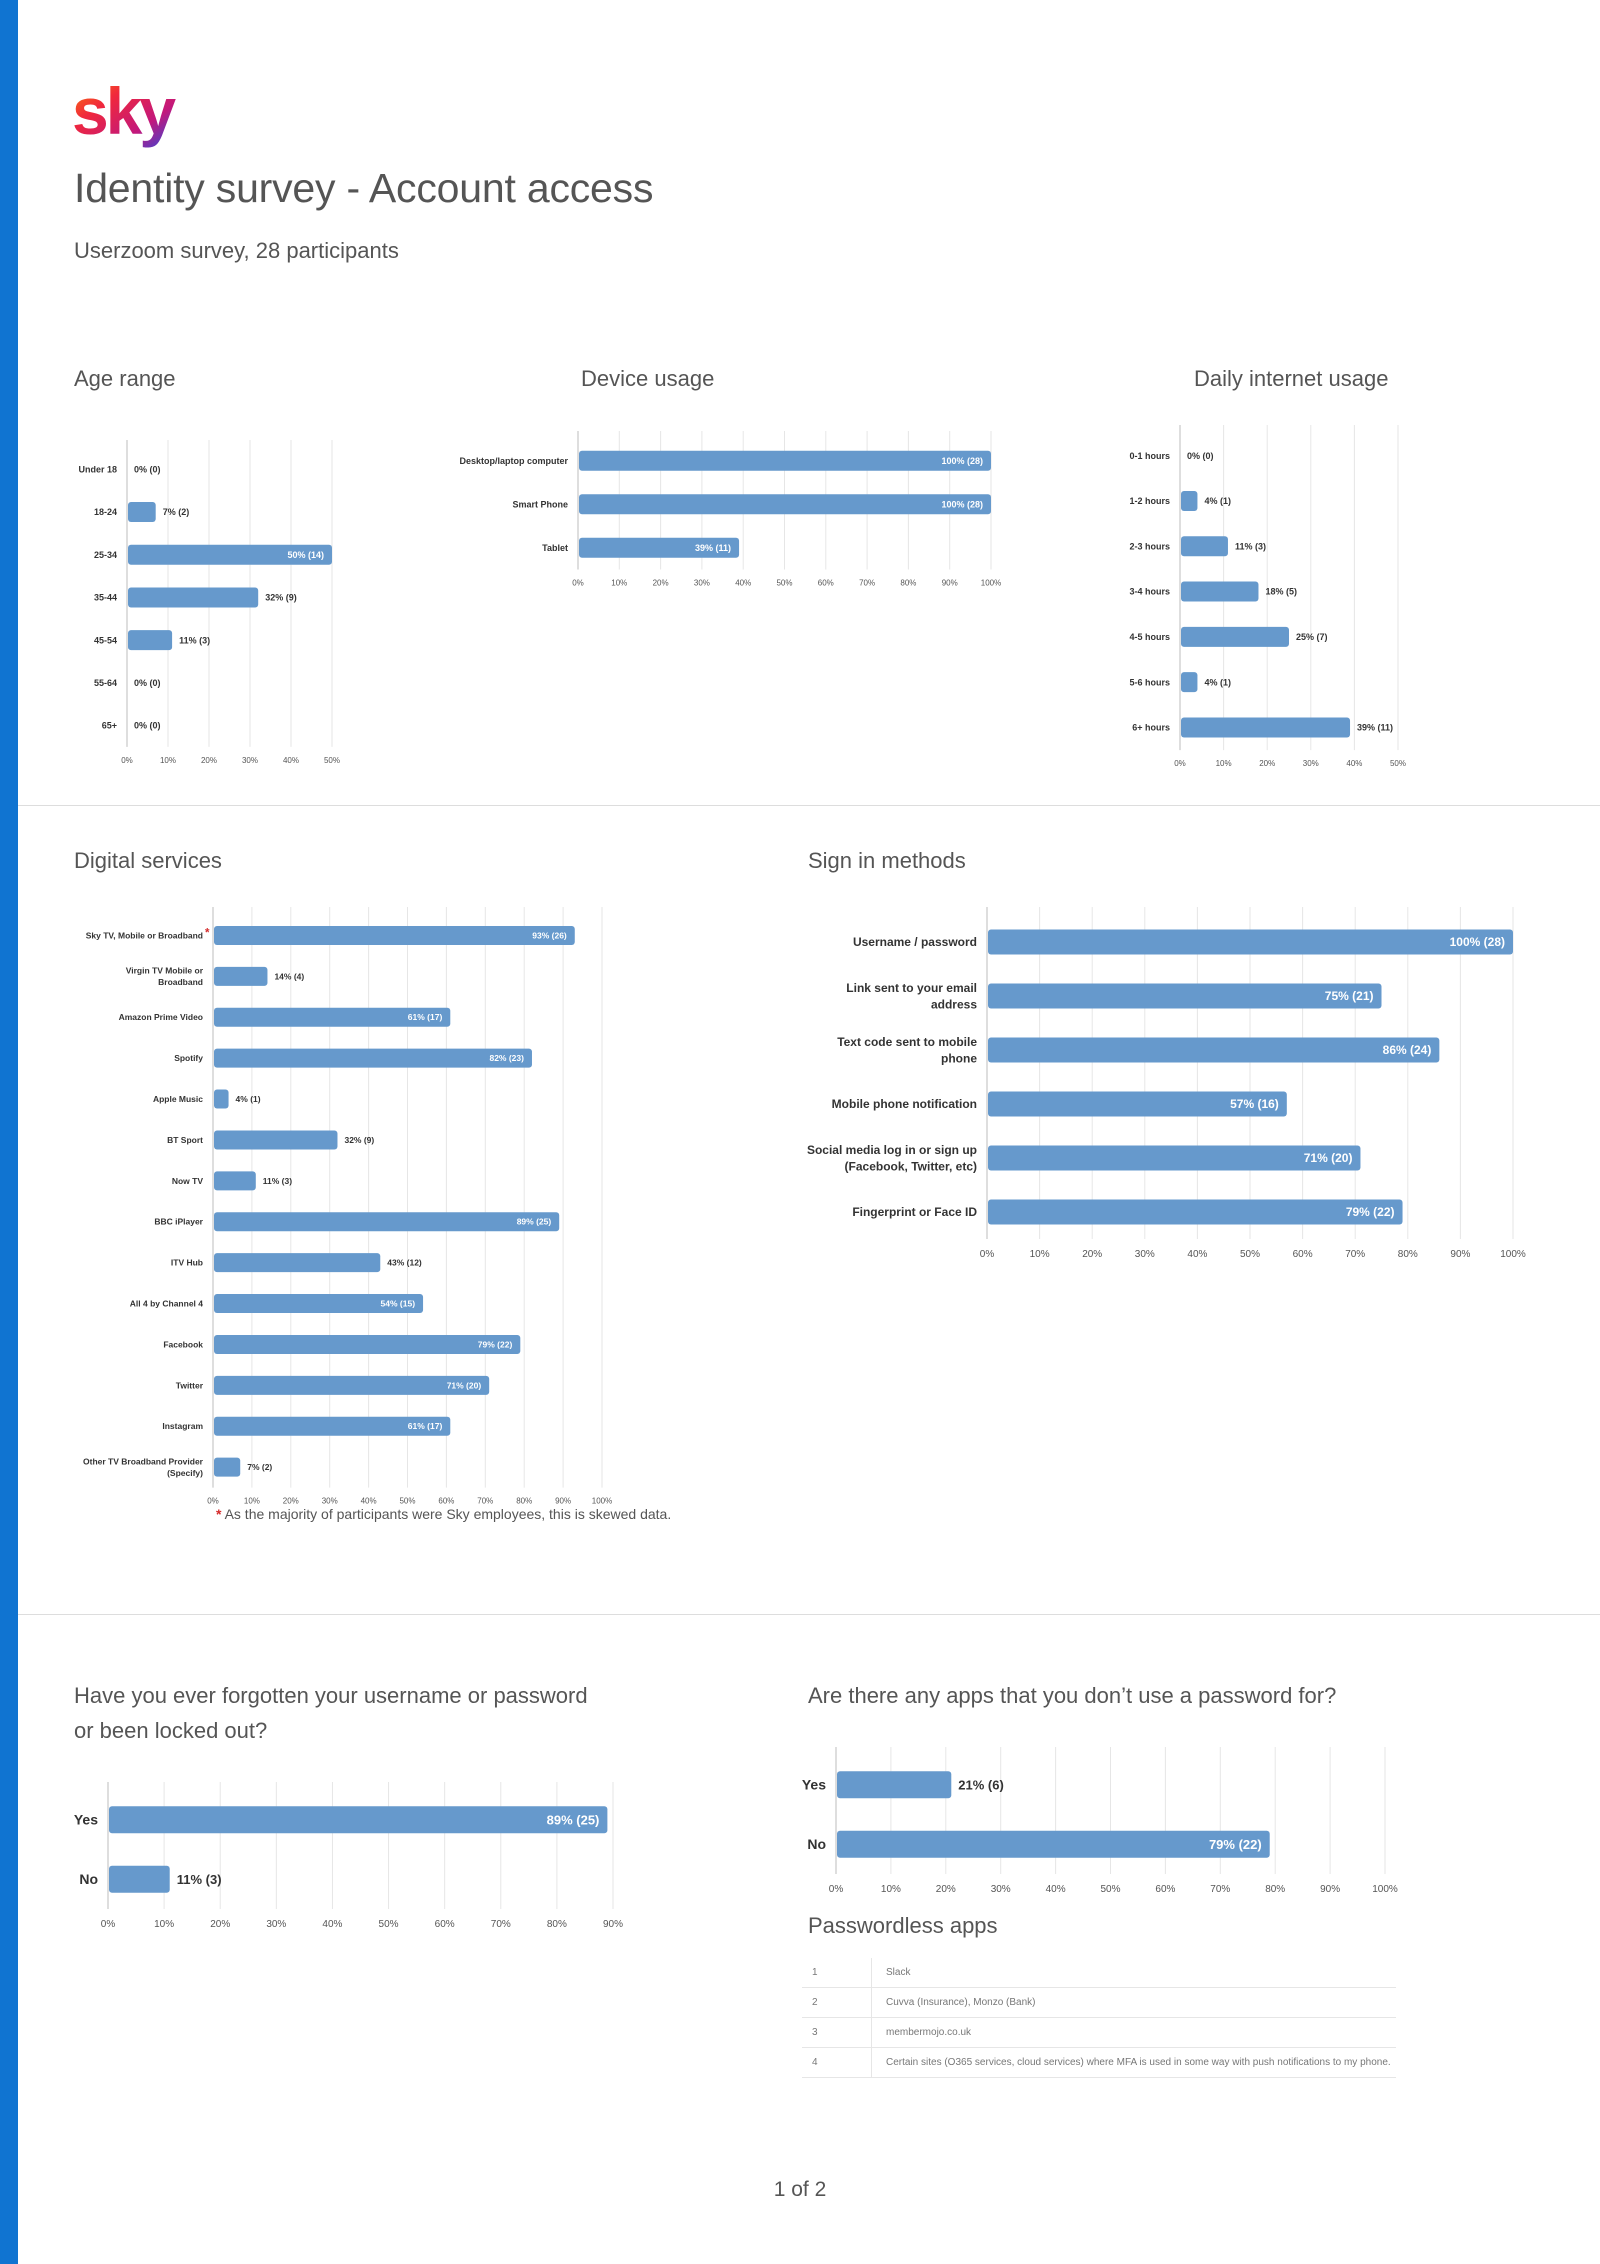 The image size is (1600, 2264). I want to click on category-label: Twitter, so click(190, 1385).